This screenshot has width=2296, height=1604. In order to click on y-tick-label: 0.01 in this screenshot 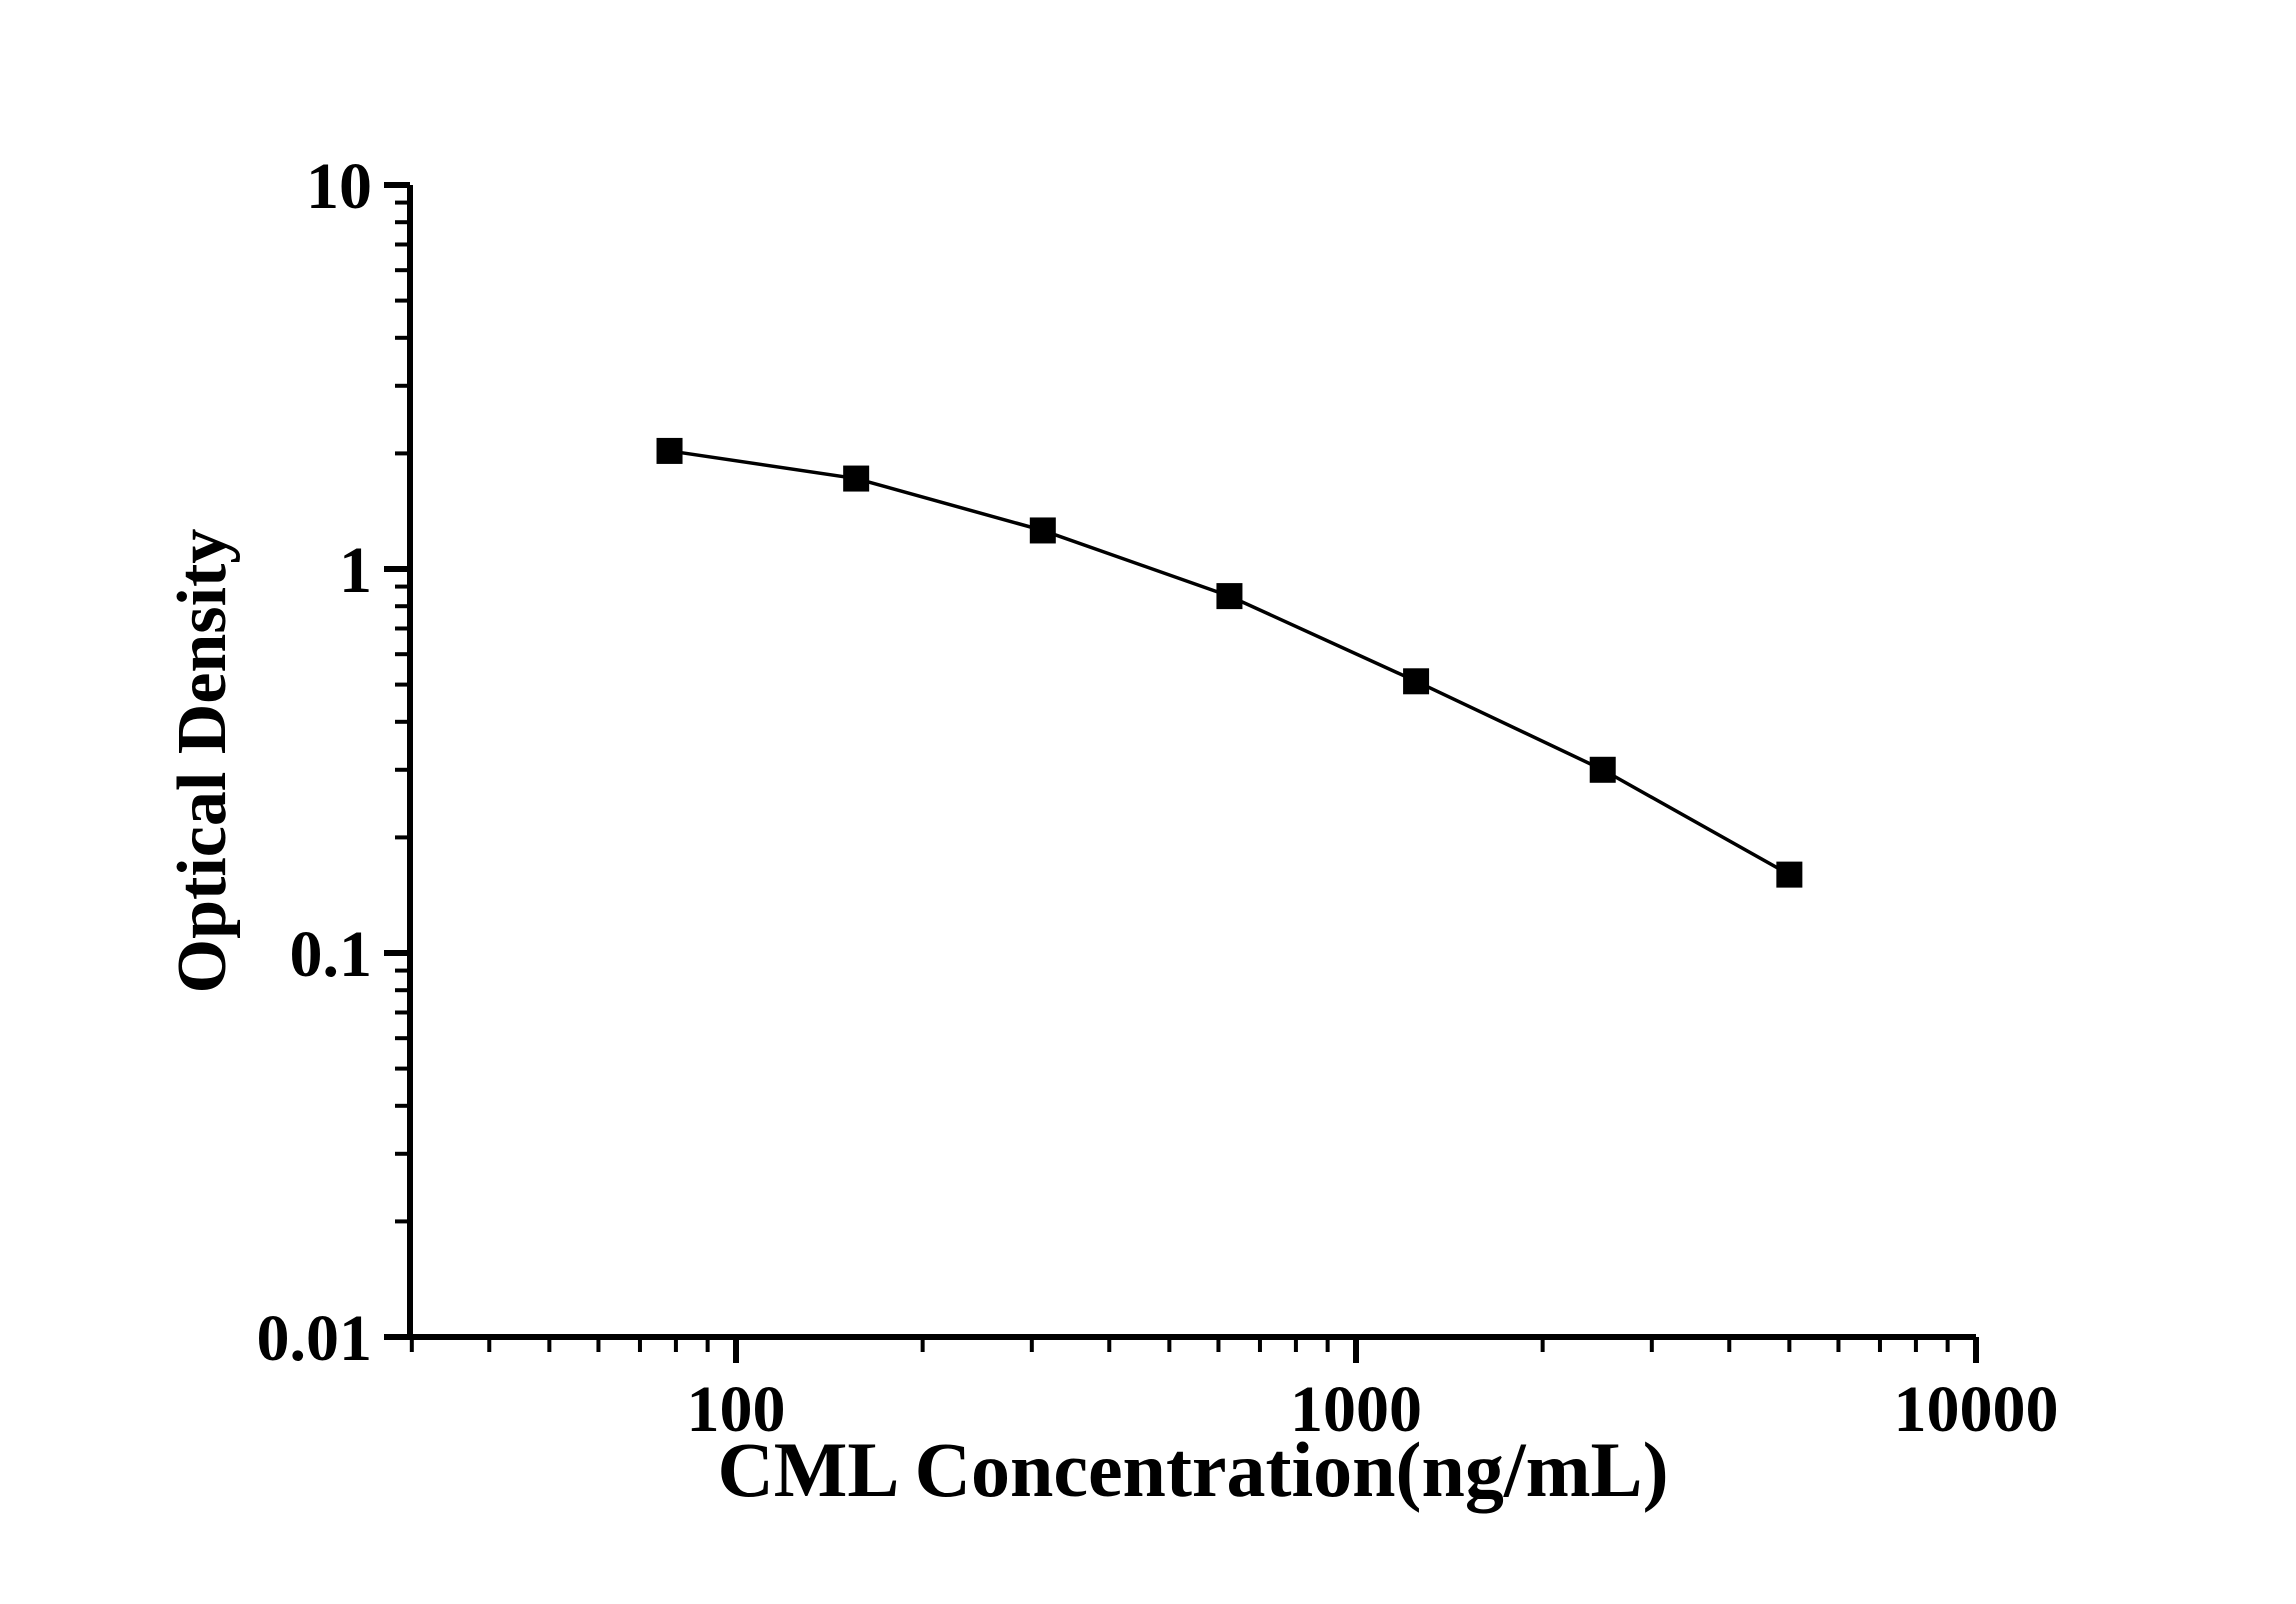, I will do `click(315, 1338)`.